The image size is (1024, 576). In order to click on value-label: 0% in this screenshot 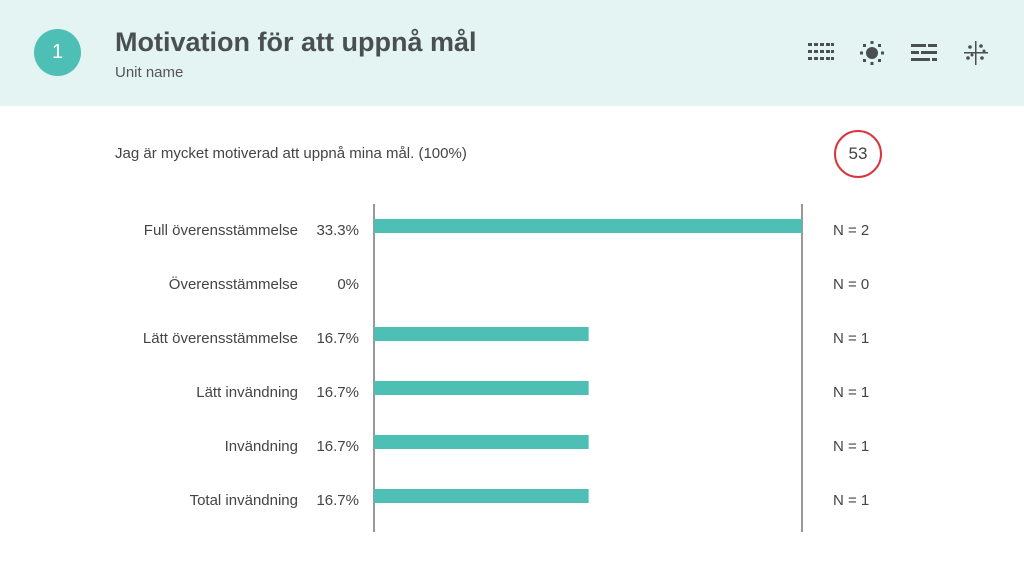, I will do `click(348, 284)`.